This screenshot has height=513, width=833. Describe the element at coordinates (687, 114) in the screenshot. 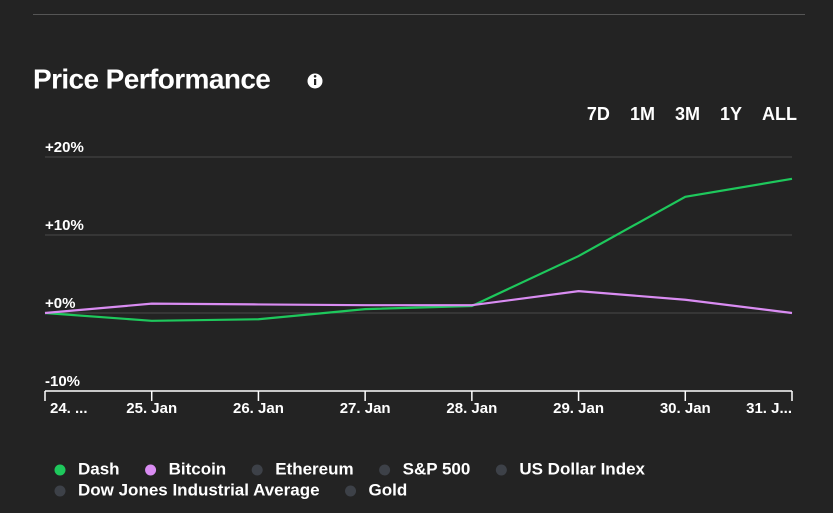

I see `range-button: 3M` at that location.